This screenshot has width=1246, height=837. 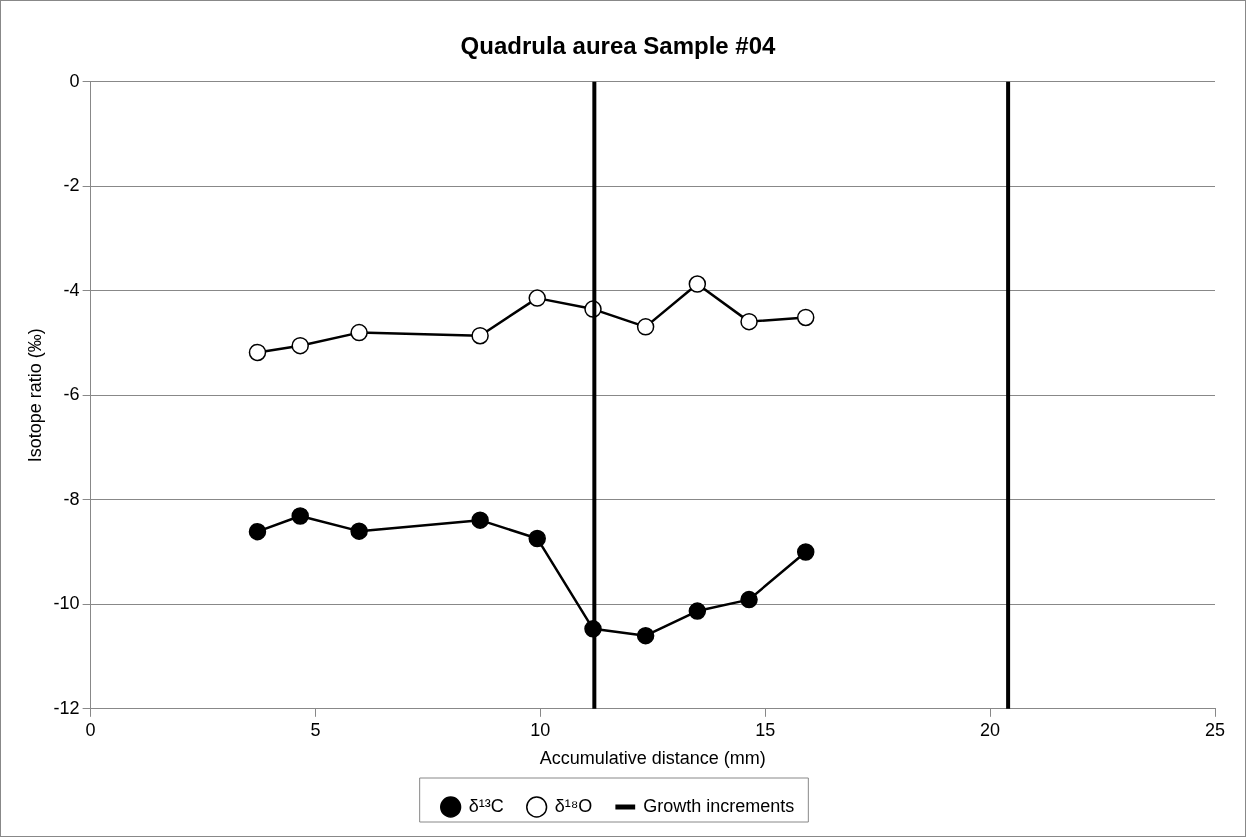 I want to click on y-tick-label: -2, so click(x=71, y=185).